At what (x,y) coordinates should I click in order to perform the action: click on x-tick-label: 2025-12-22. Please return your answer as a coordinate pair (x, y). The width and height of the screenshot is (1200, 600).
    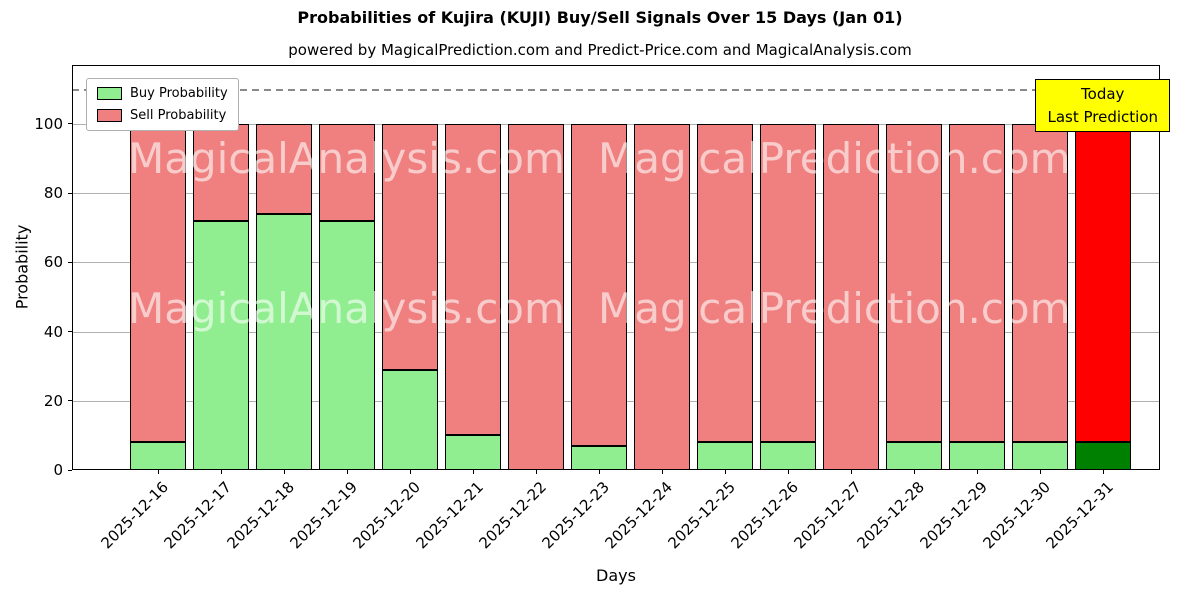
    Looking at the image, I should click on (513, 515).